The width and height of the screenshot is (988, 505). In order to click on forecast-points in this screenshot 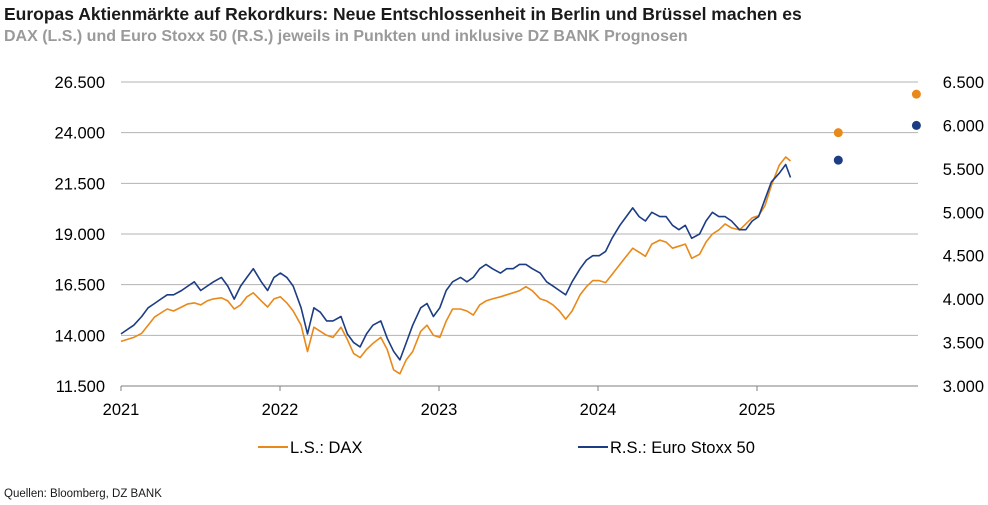, I will do `click(877, 127)`.